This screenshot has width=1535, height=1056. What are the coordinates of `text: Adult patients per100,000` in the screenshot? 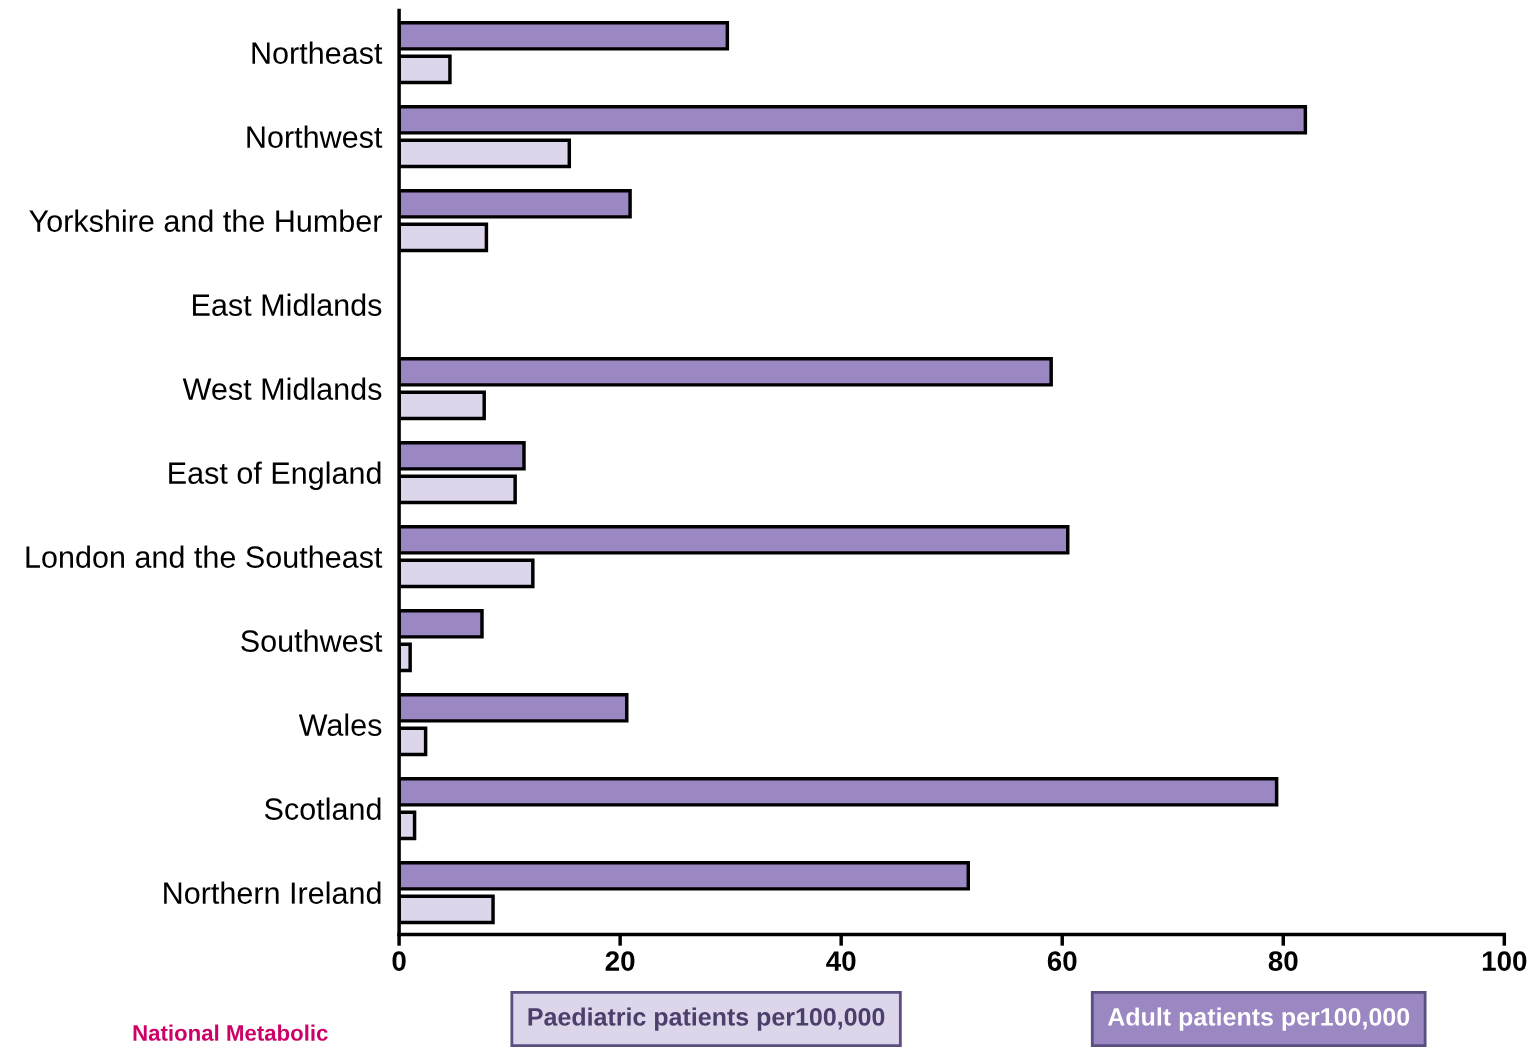 It's located at (1258, 1019).